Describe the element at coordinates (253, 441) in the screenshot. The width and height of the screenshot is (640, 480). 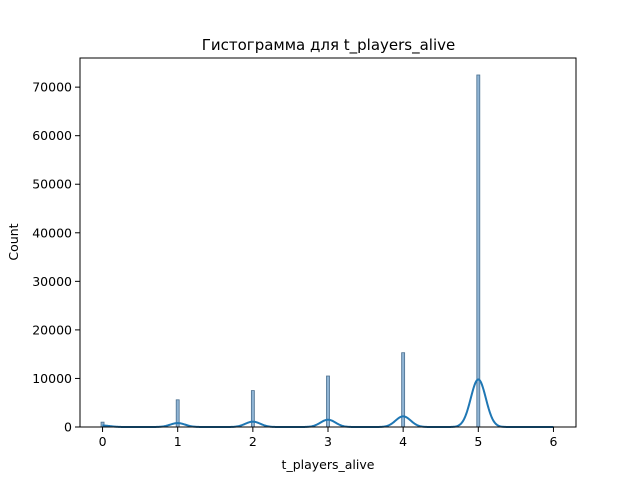
I see `x-tick-label: 2` at that location.